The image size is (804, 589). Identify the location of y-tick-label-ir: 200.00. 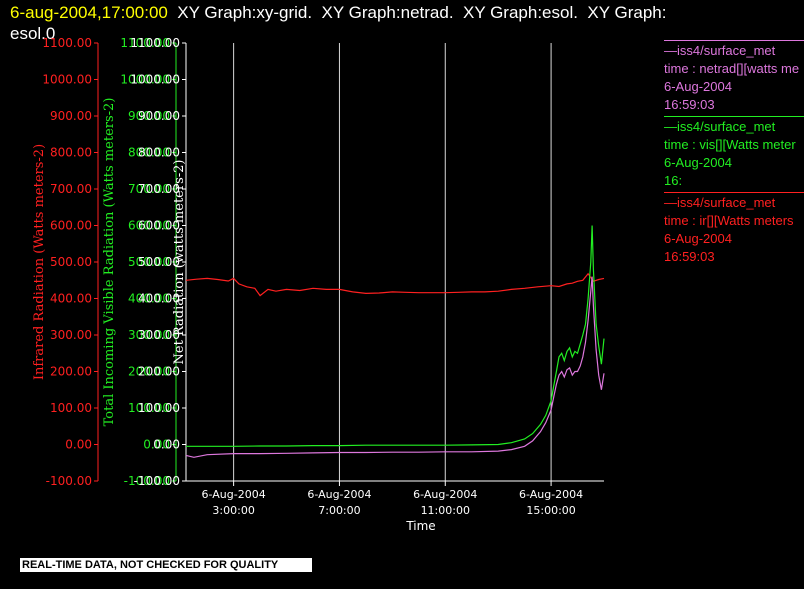
(71, 372).